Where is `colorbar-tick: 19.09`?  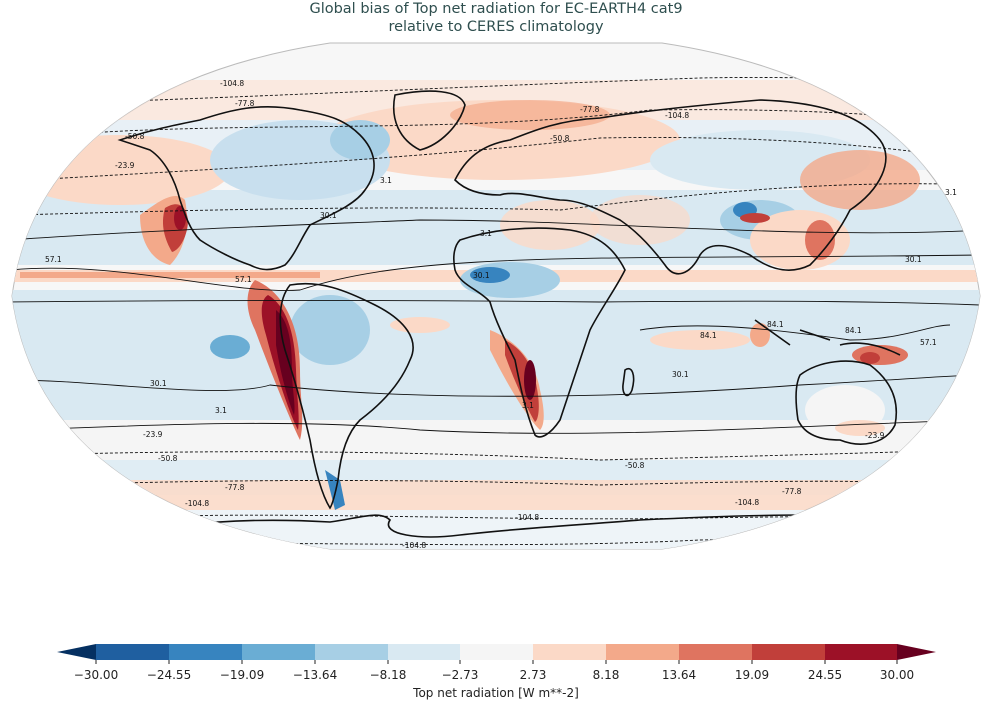 colorbar-tick: 19.09 is located at coordinates (752, 675).